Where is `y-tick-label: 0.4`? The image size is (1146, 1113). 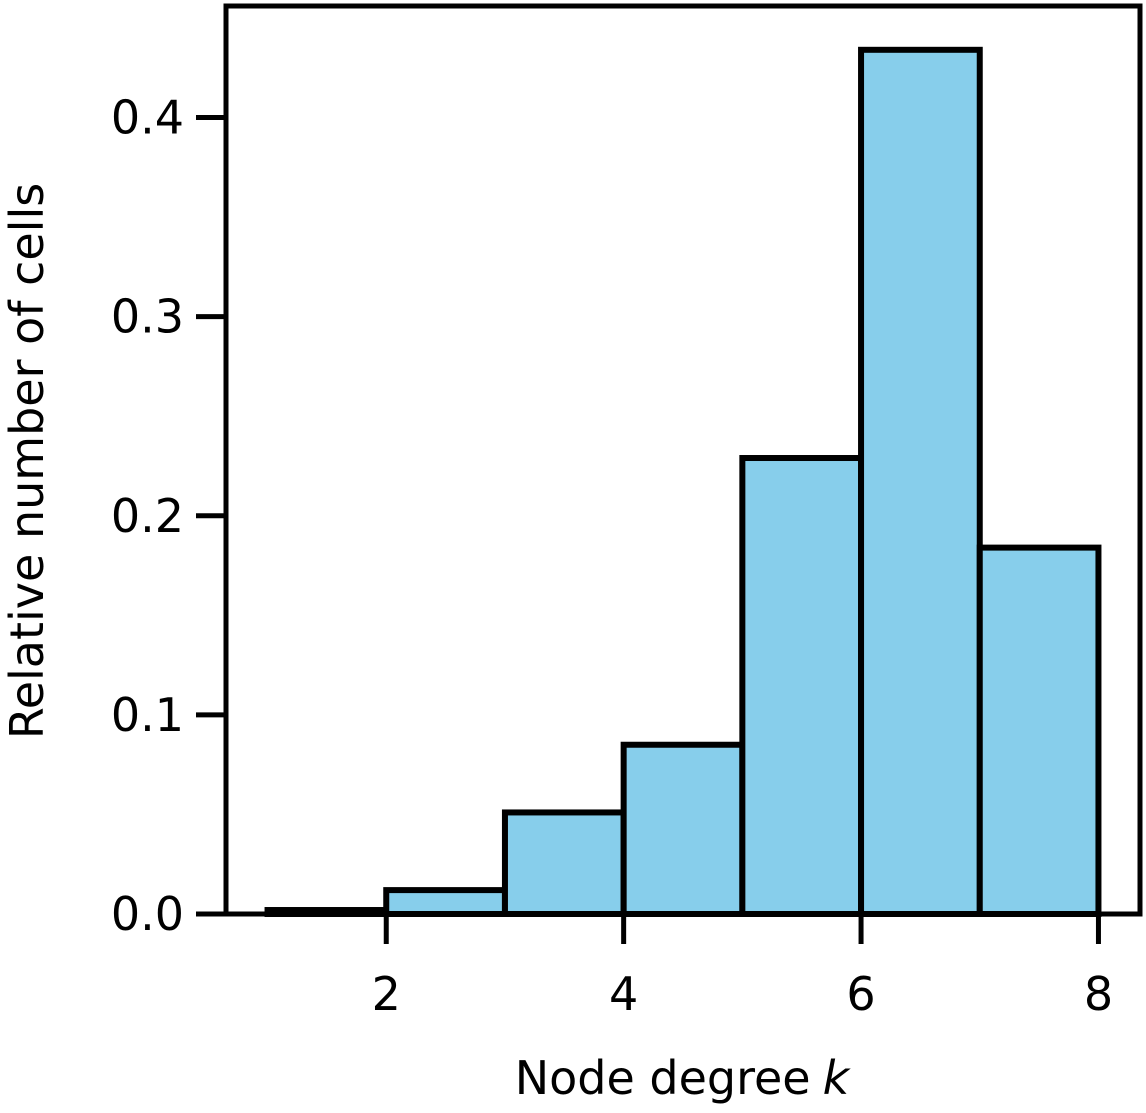 y-tick-label: 0.4 is located at coordinates (147, 118).